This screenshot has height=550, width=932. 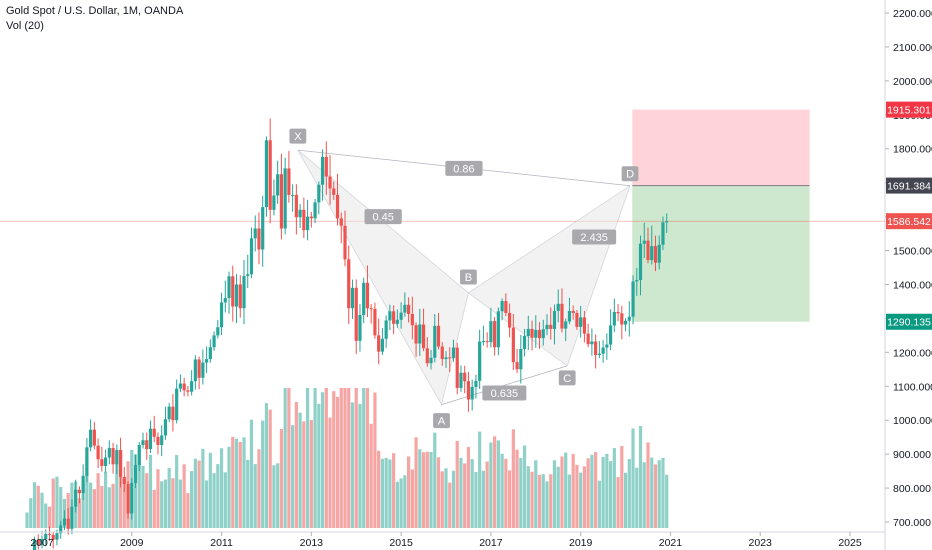 What do you see at coordinates (909, 221) in the screenshot?
I see `price-badge: 1586.542` at bounding box center [909, 221].